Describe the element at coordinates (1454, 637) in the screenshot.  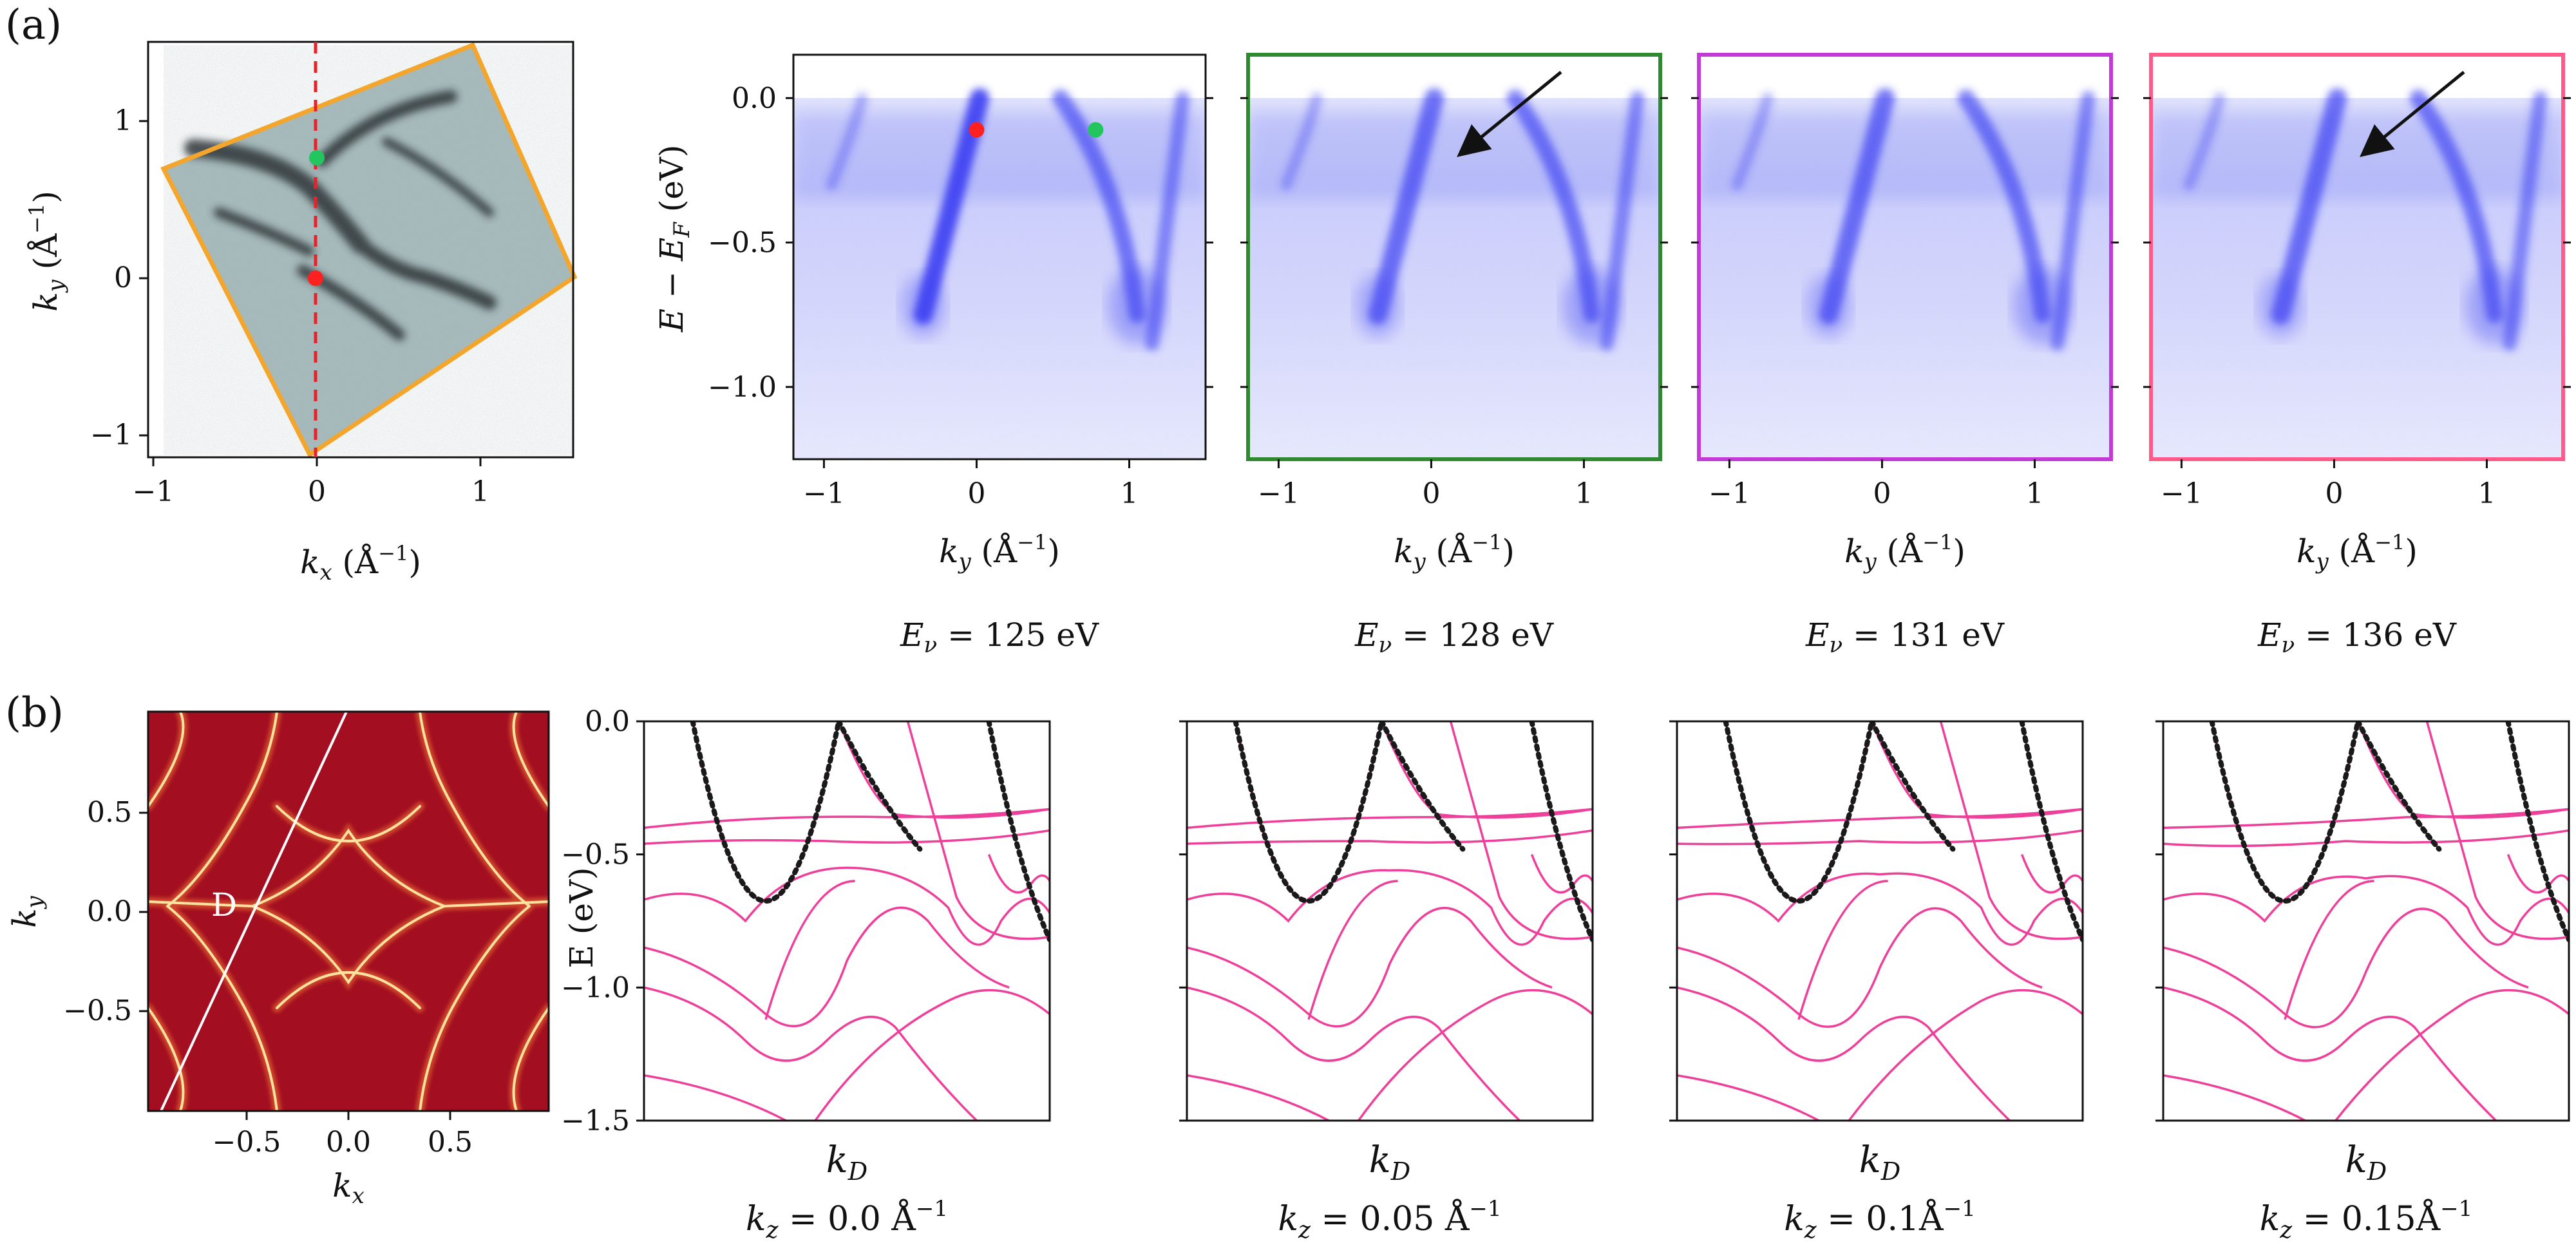
I see `arpes-photon-energy-label: Eν = 128 eV` at that location.